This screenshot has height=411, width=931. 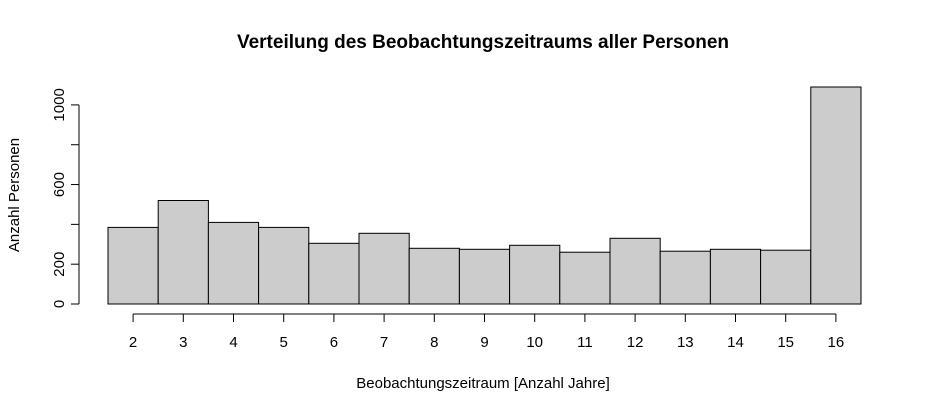 I want to click on x-axis: 2 3 4 5 6 7 8 9 10 11 12 13 14 15 16, so click(x=487, y=332).